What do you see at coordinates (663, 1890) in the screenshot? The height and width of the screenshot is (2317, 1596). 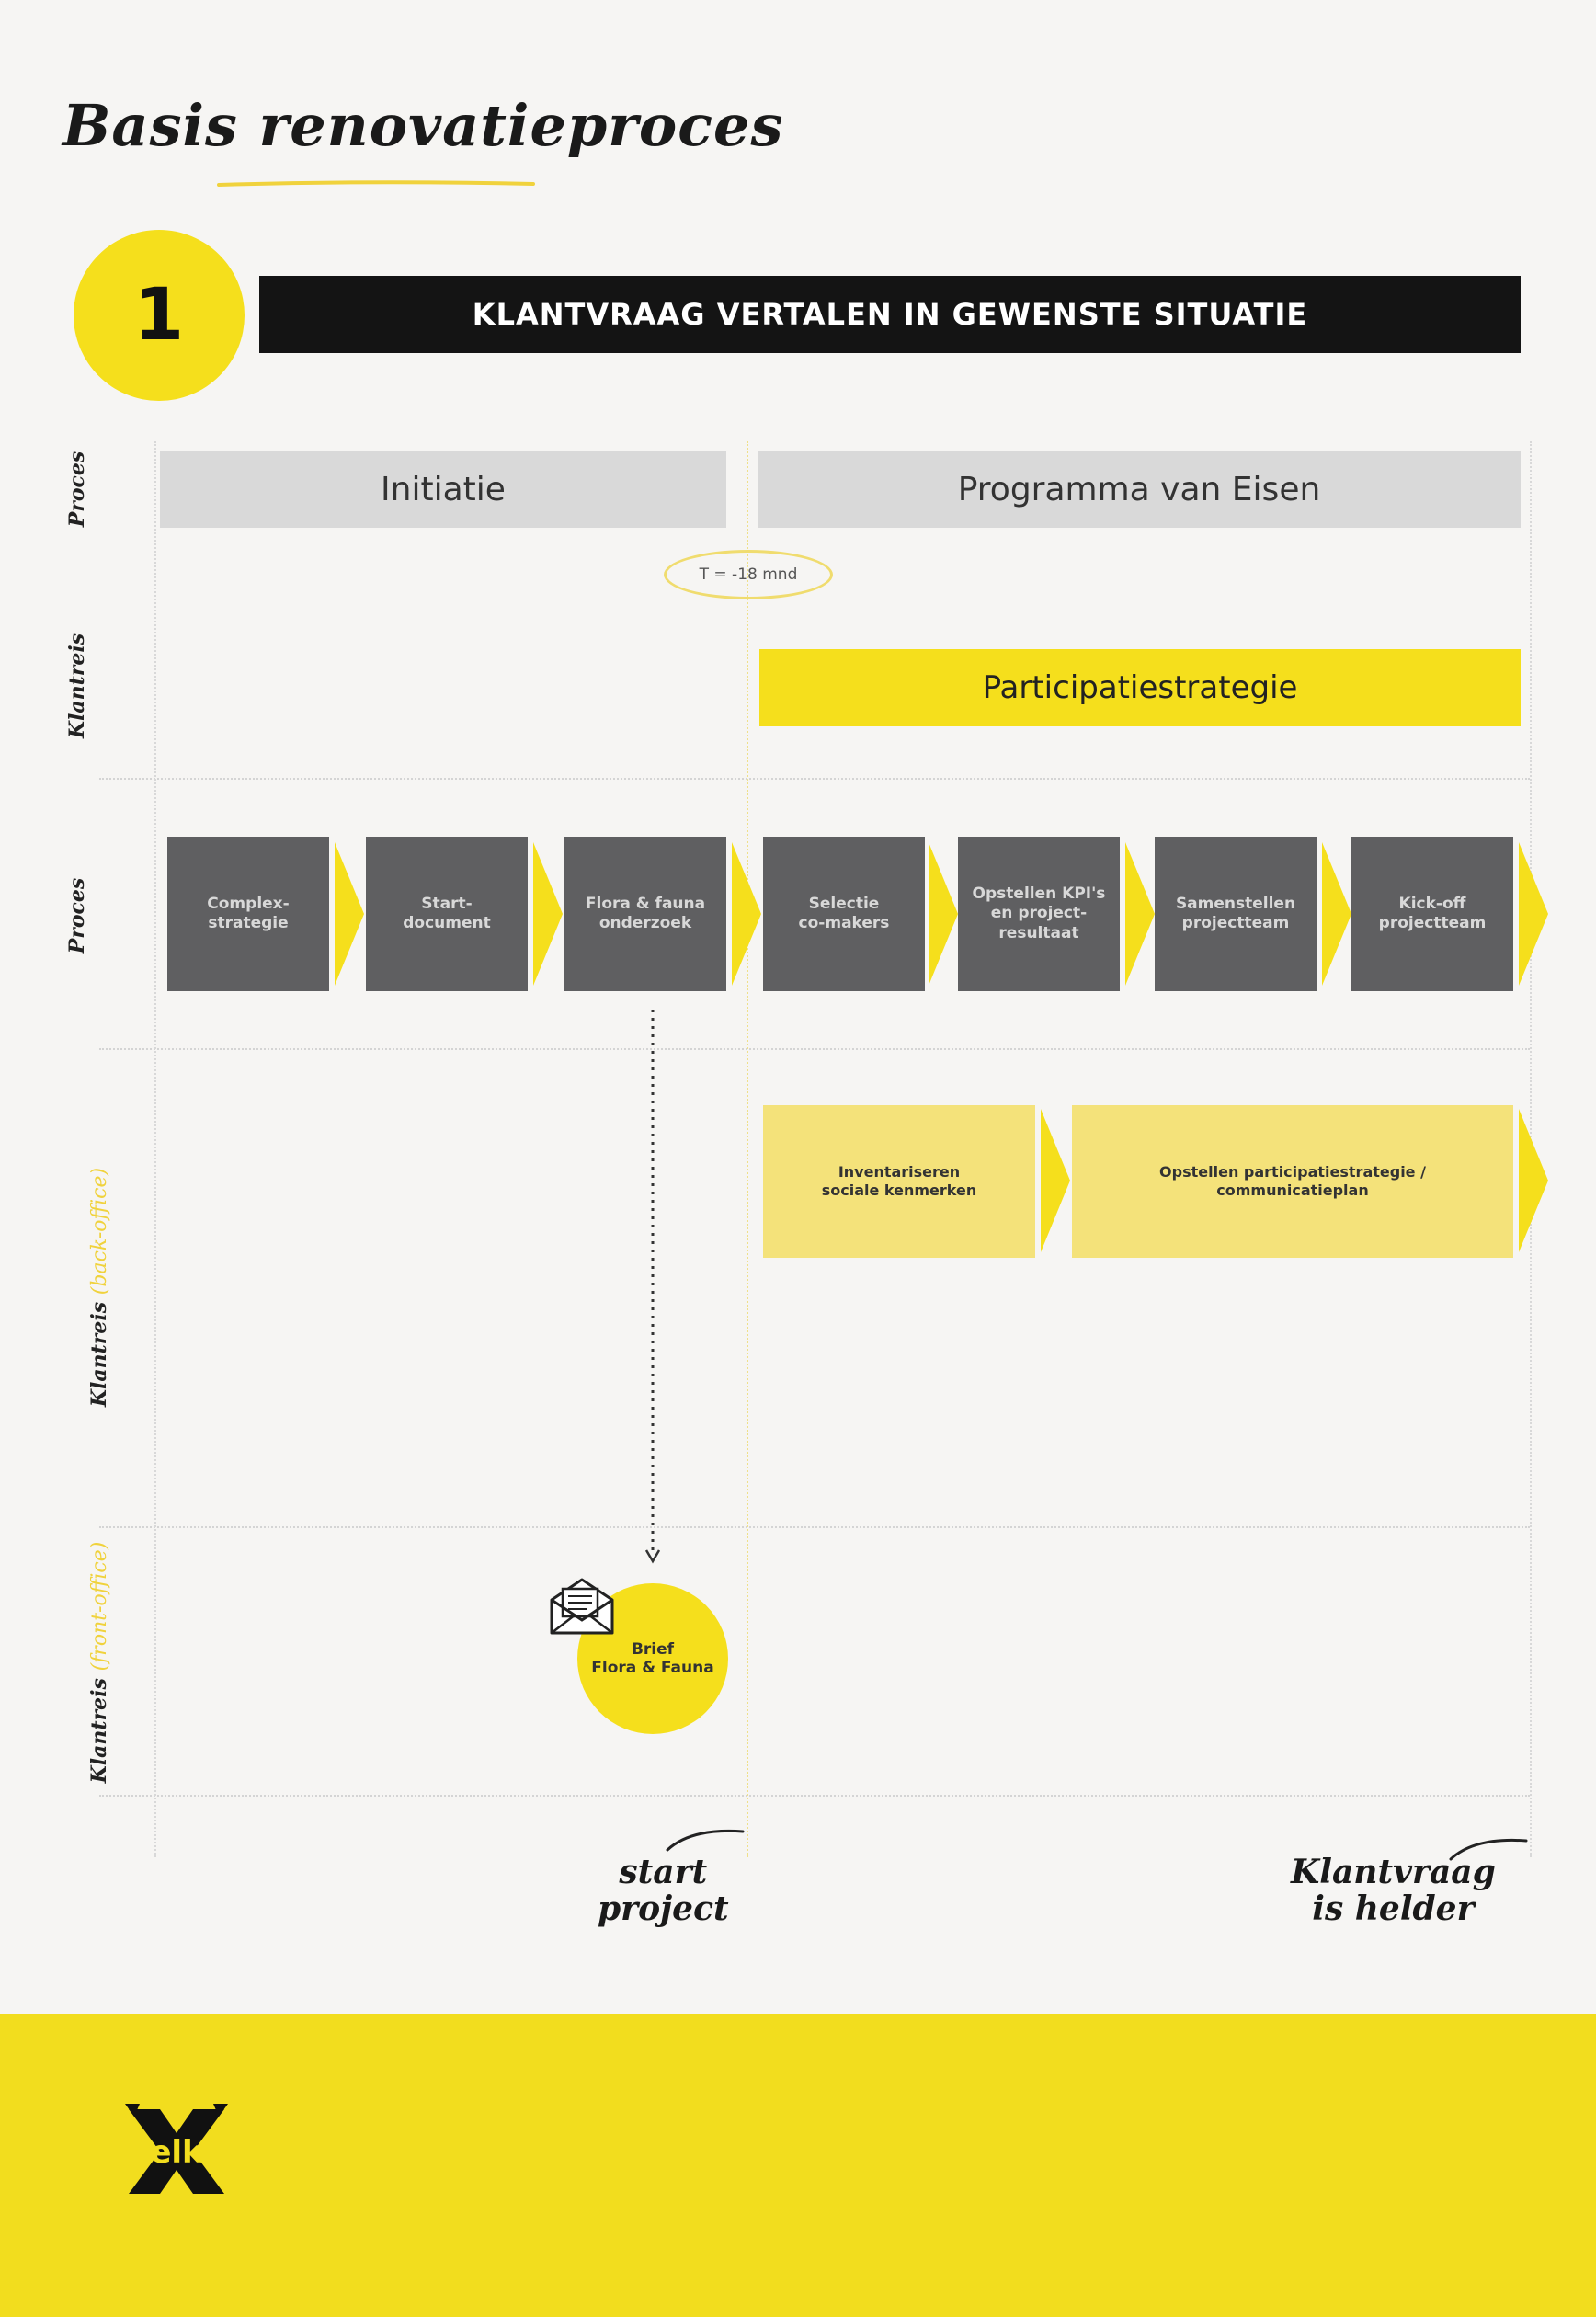 I see `note-start-project: start project` at bounding box center [663, 1890].